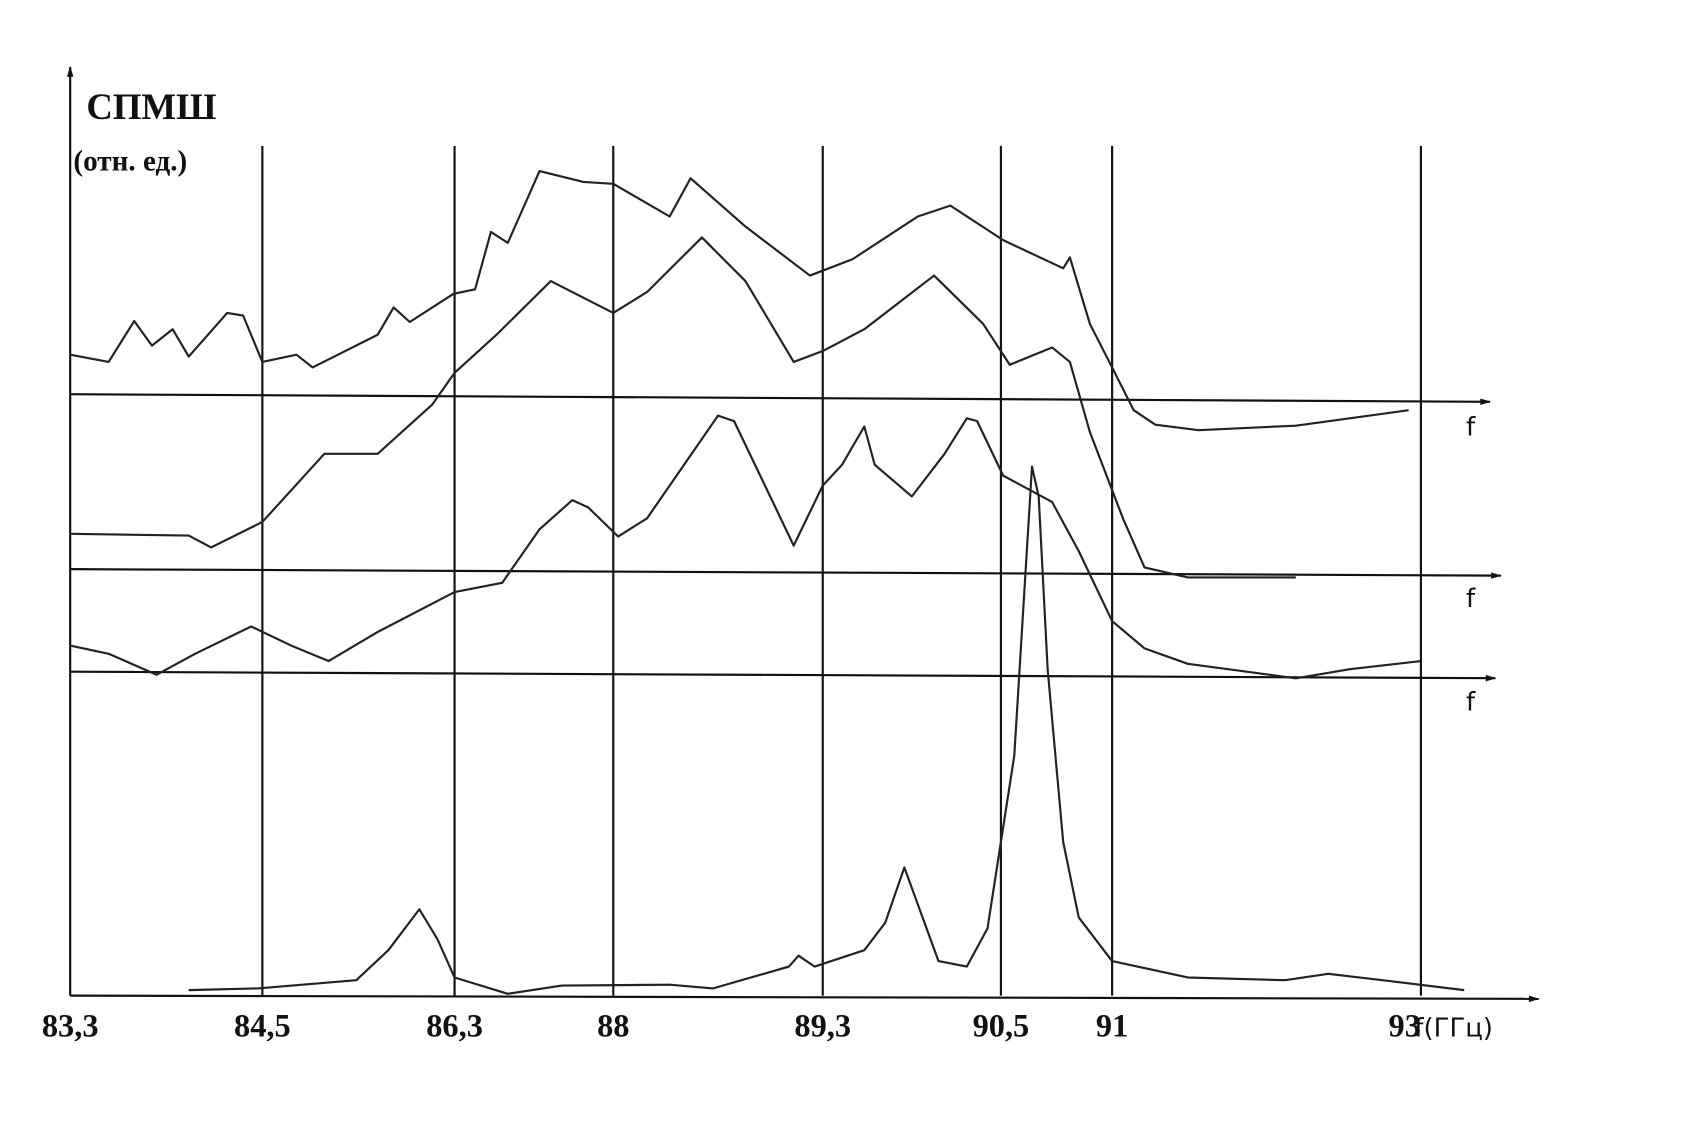 This screenshot has height=1121, width=1693. I want to click on x-tick-label: 90,5, so click(1001, 1027).